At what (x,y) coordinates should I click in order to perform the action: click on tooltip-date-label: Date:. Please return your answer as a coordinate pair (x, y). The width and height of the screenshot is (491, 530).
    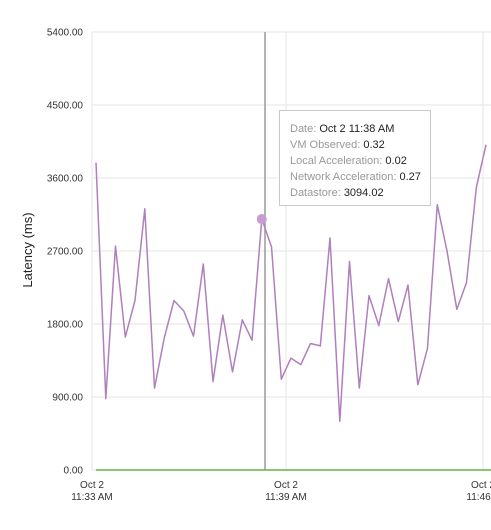
    Looking at the image, I should click on (303, 129).